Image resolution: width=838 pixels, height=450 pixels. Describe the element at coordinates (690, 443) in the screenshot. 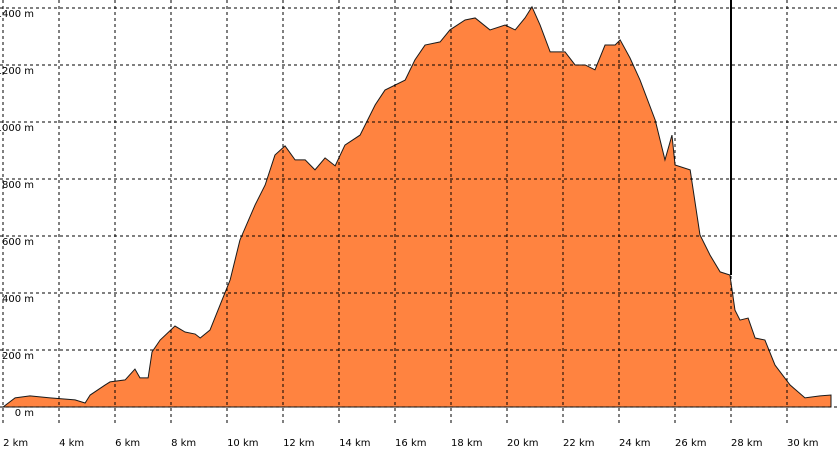

I see `x-tick-label: 26 km` at that location.